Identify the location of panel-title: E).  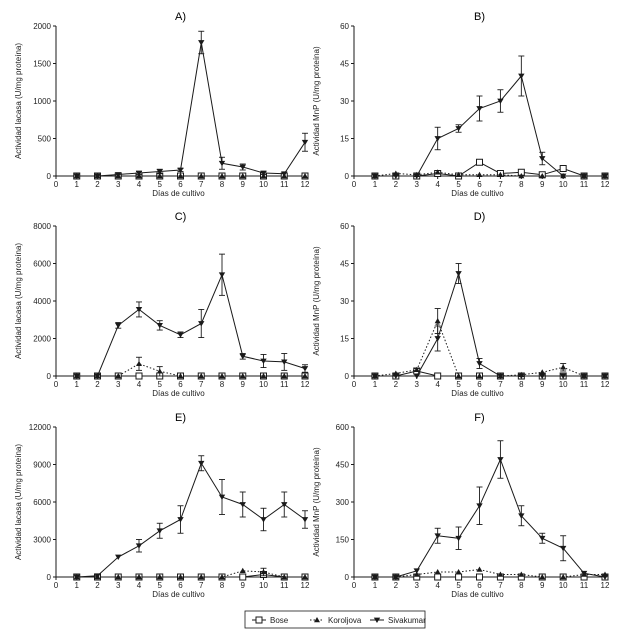
(180, 418).